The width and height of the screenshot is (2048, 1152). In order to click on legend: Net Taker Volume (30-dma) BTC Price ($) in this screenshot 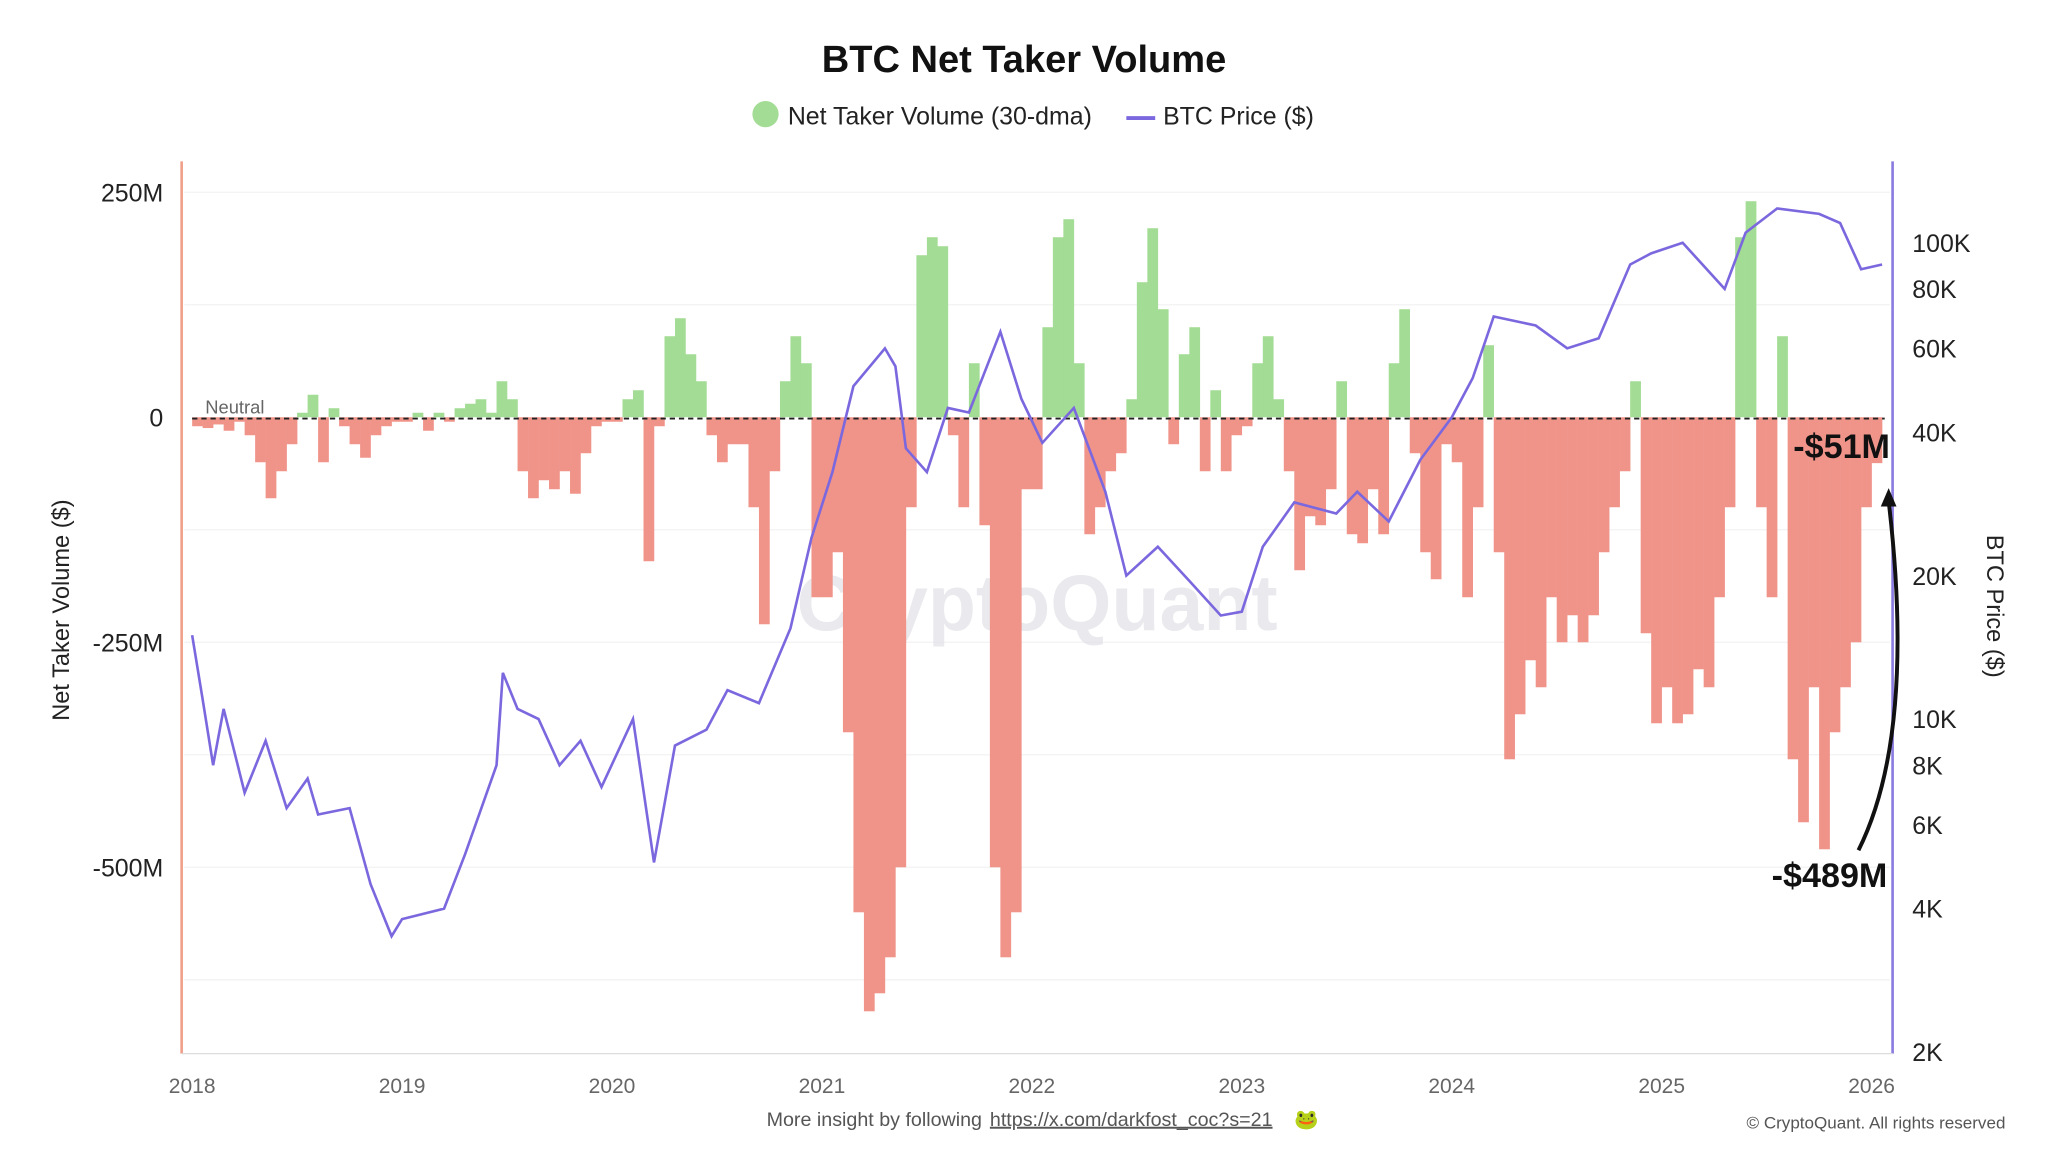, I will do `click(1033, 116)`.